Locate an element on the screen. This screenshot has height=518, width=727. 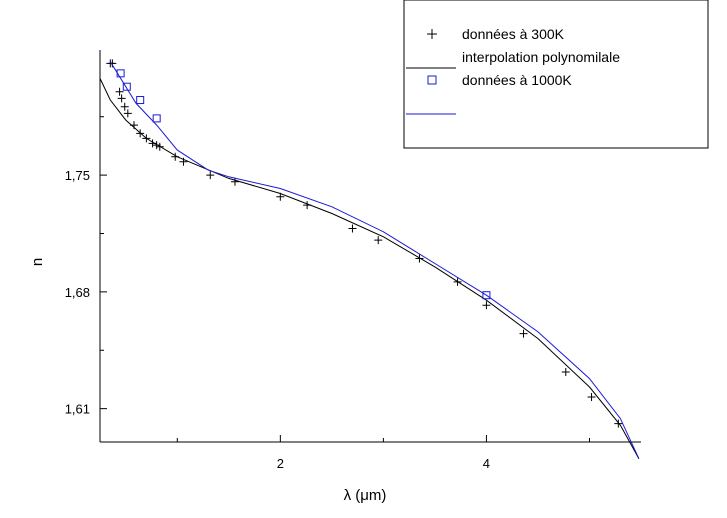
legend-label: interpolation polynomilale is located at coordinates (541, 57).